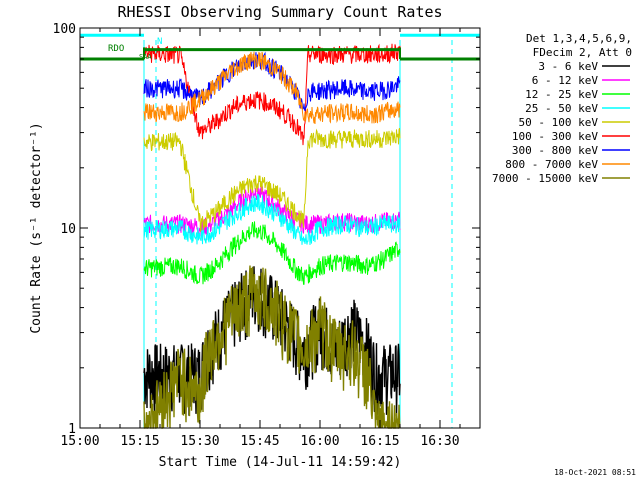  What do you see at coordinates (64, 29) in the screenshot?
I see `y-tick-label: 100` at bounding box center [64, 29].